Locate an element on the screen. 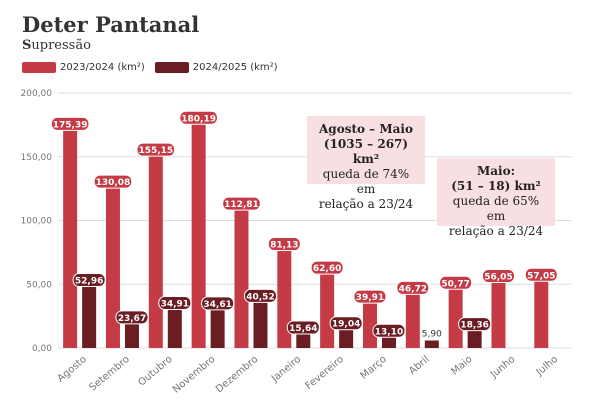  data-label-2023-2024: 130,08 is located at coordinates (113, 183).